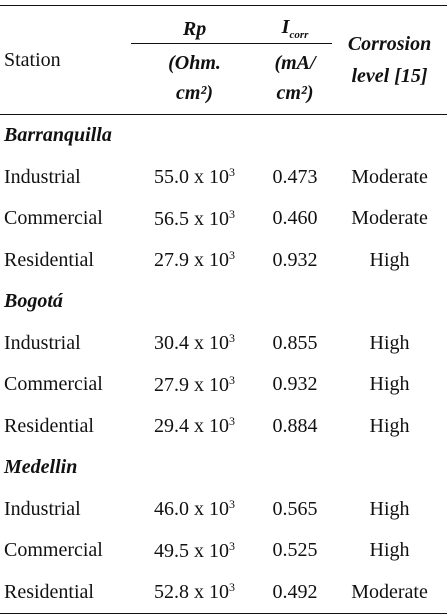 This screenshot has width=447, height=614. Describe the element at coordinates (295, 176) in the screenshot. I see `cell-icorr: 0.473` at that location.